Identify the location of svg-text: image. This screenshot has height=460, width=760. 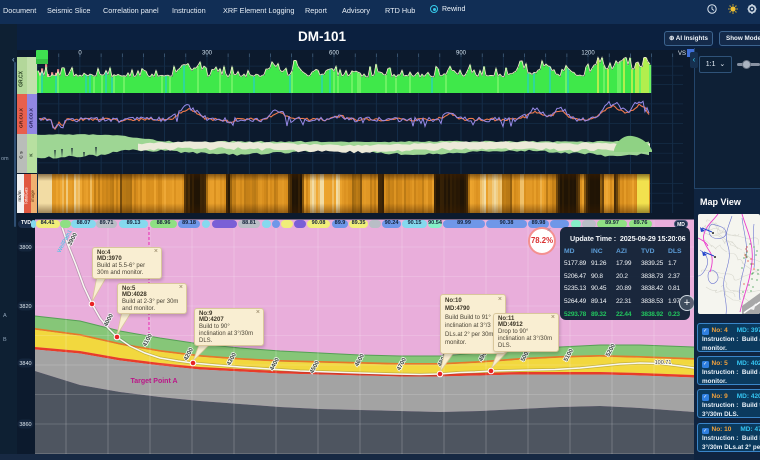
(32, 196).